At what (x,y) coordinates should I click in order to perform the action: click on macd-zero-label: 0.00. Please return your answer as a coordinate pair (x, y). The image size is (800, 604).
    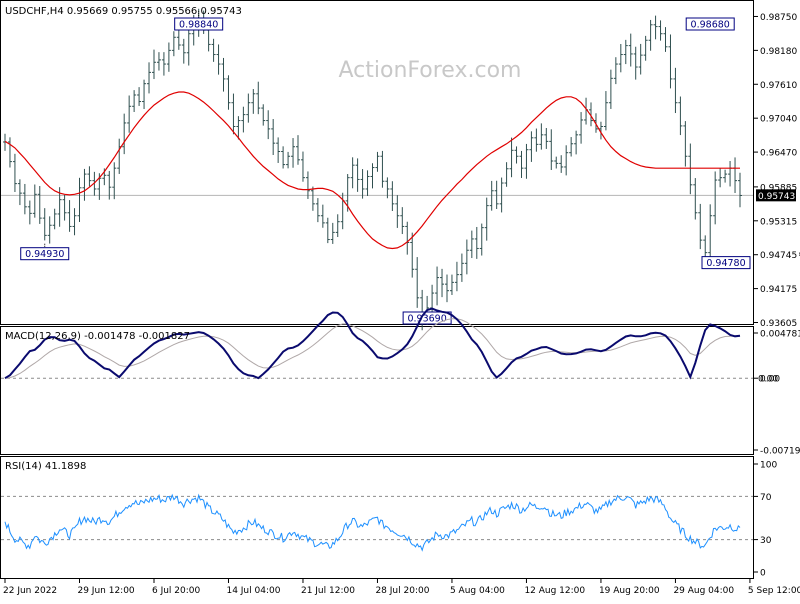
    Looking at the image, I should click on (768, 380).